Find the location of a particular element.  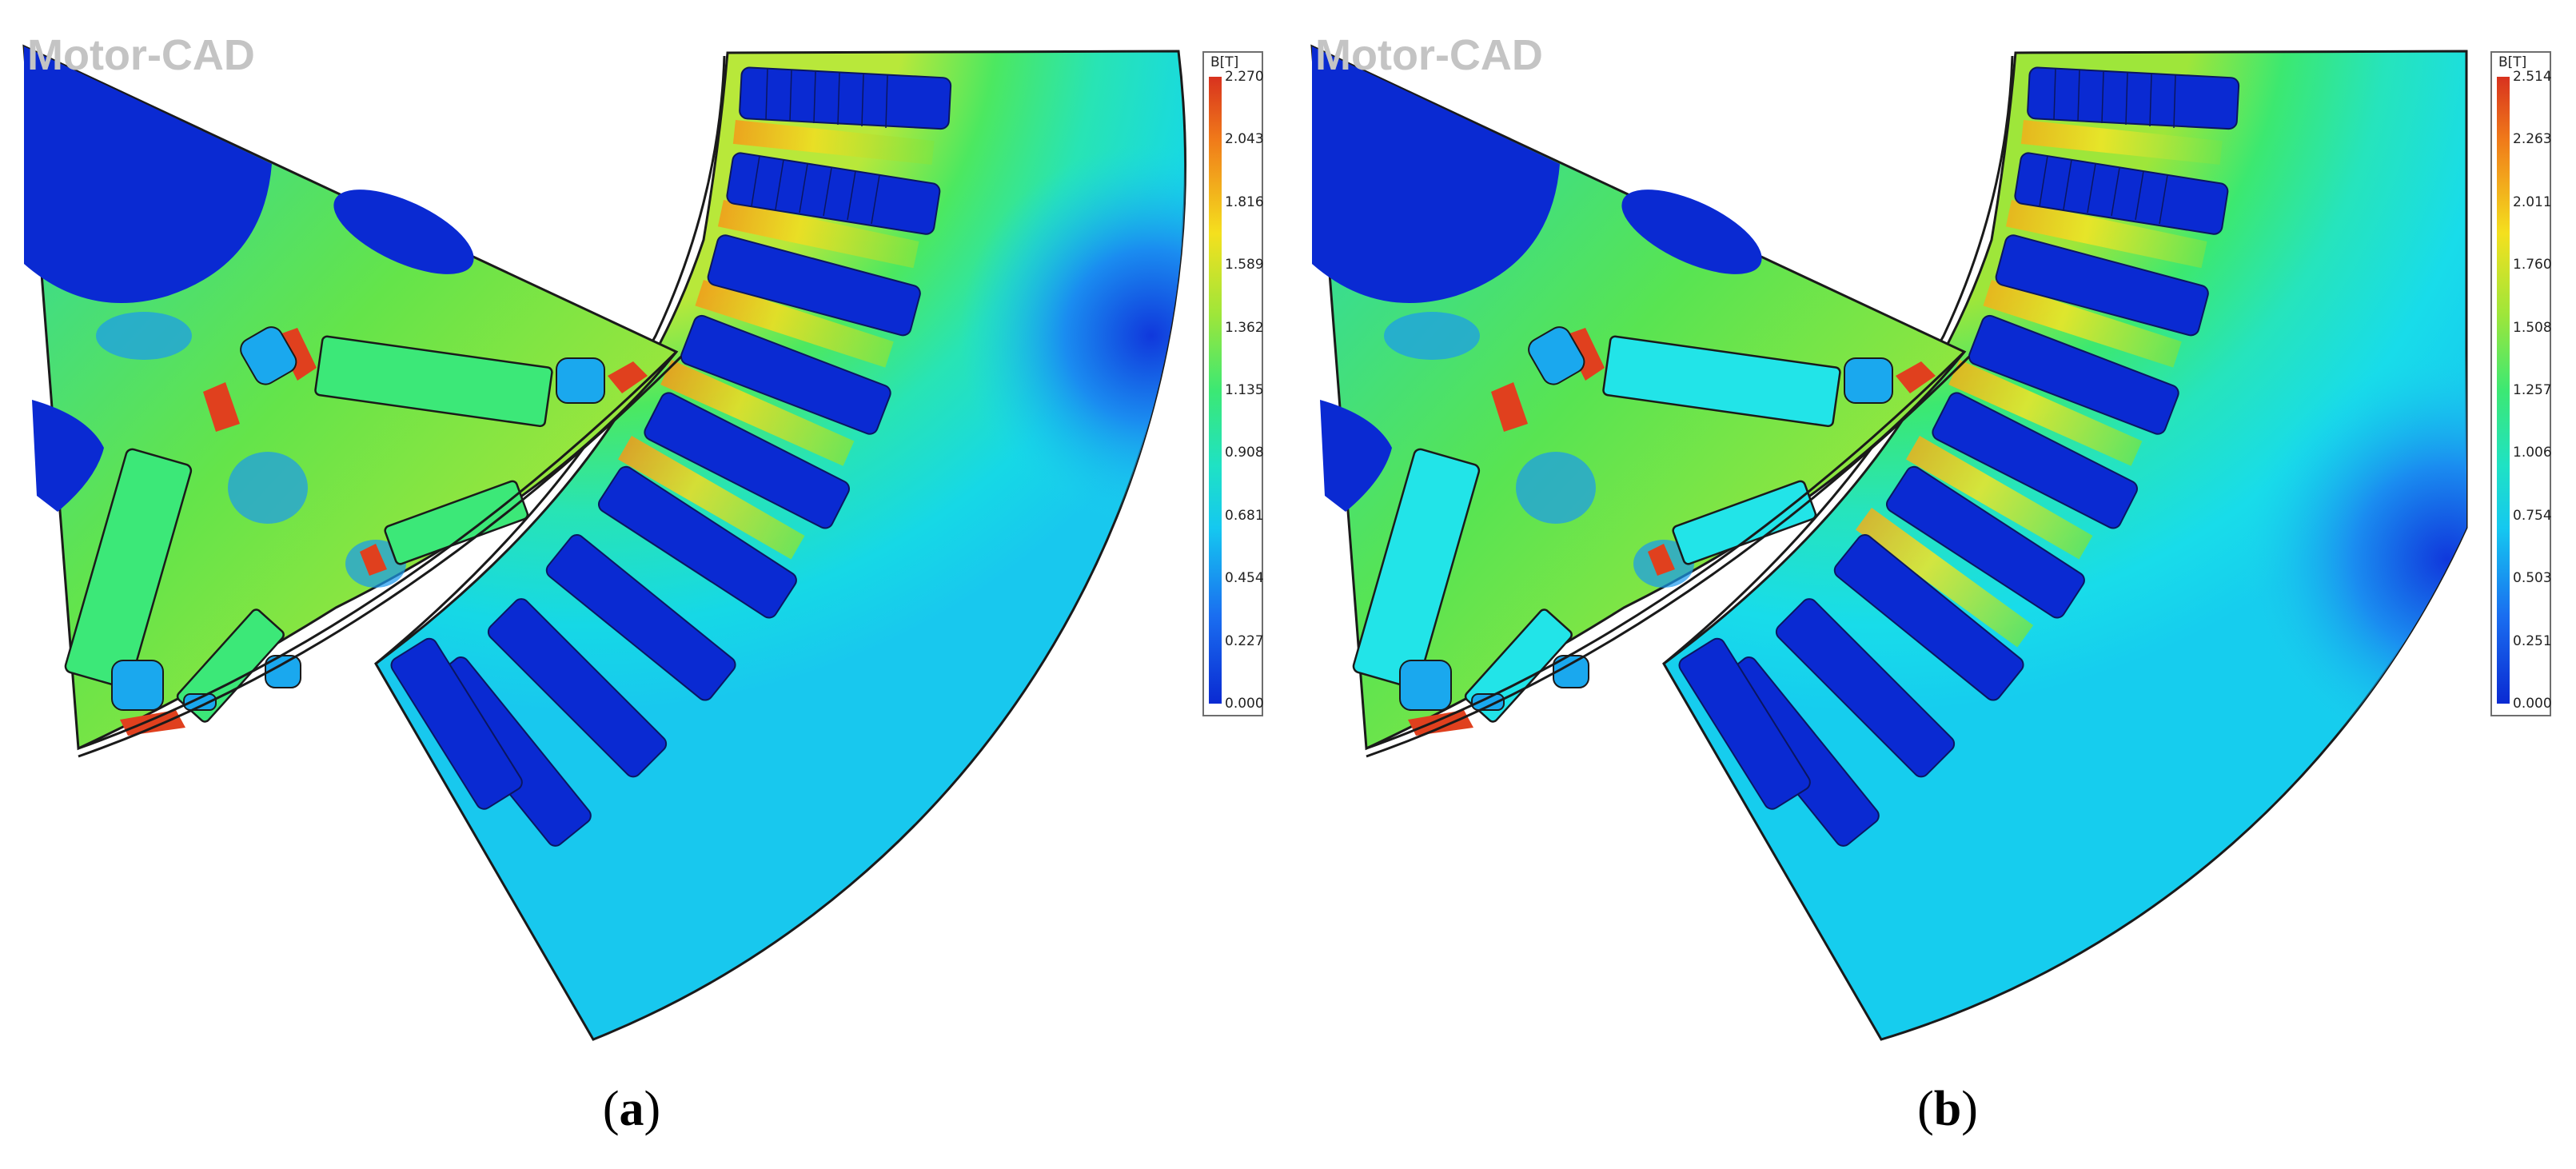

colorbar-tick: 0.227 is located at coordinates (1245, 640).